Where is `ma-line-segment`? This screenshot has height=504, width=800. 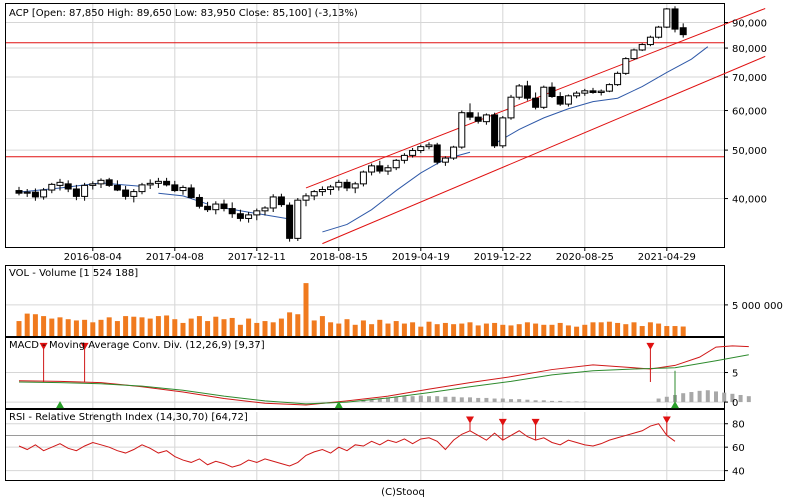 ma-line-segment is located at coordinates (601, 95).